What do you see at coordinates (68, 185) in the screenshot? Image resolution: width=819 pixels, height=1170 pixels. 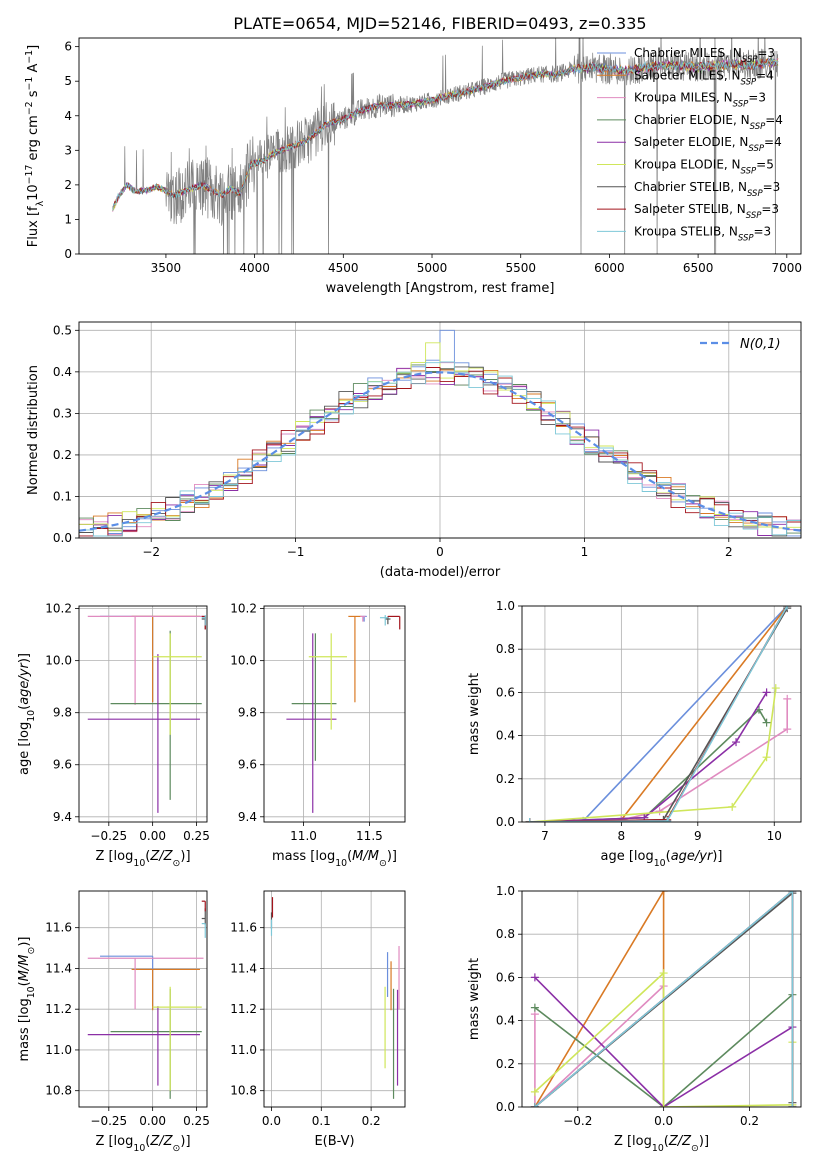 I see `spectrum-ytick-label: 2` at bounding box center [68, 185].